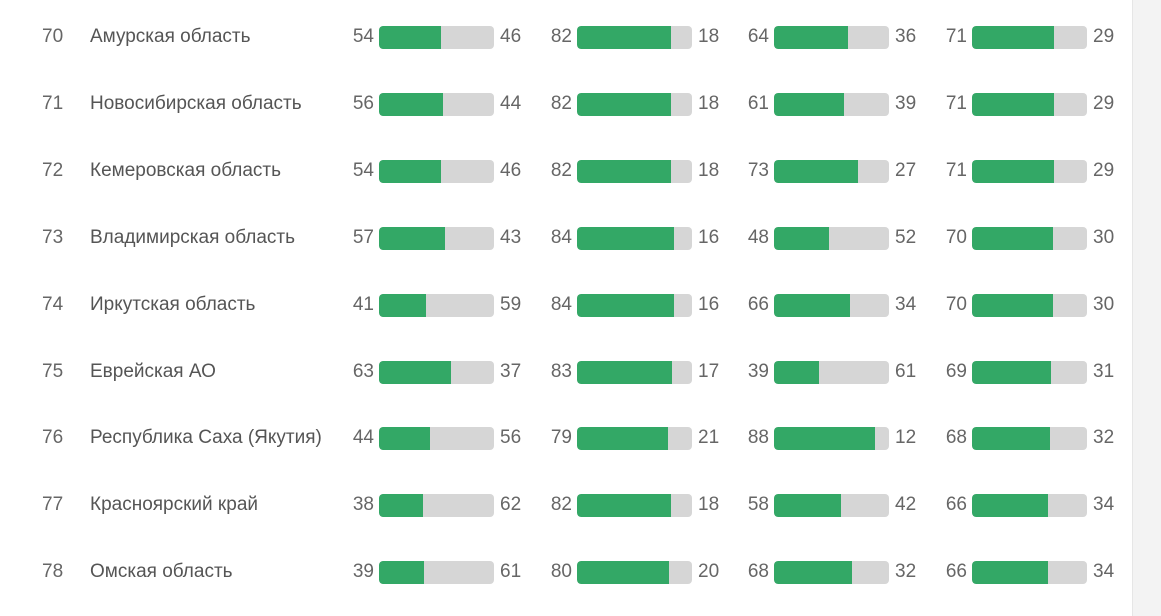 The image size is (1161, 616). Describe the element at coordinates (53, 505) in the screenshot. I see `rank-number: 77` at that location.